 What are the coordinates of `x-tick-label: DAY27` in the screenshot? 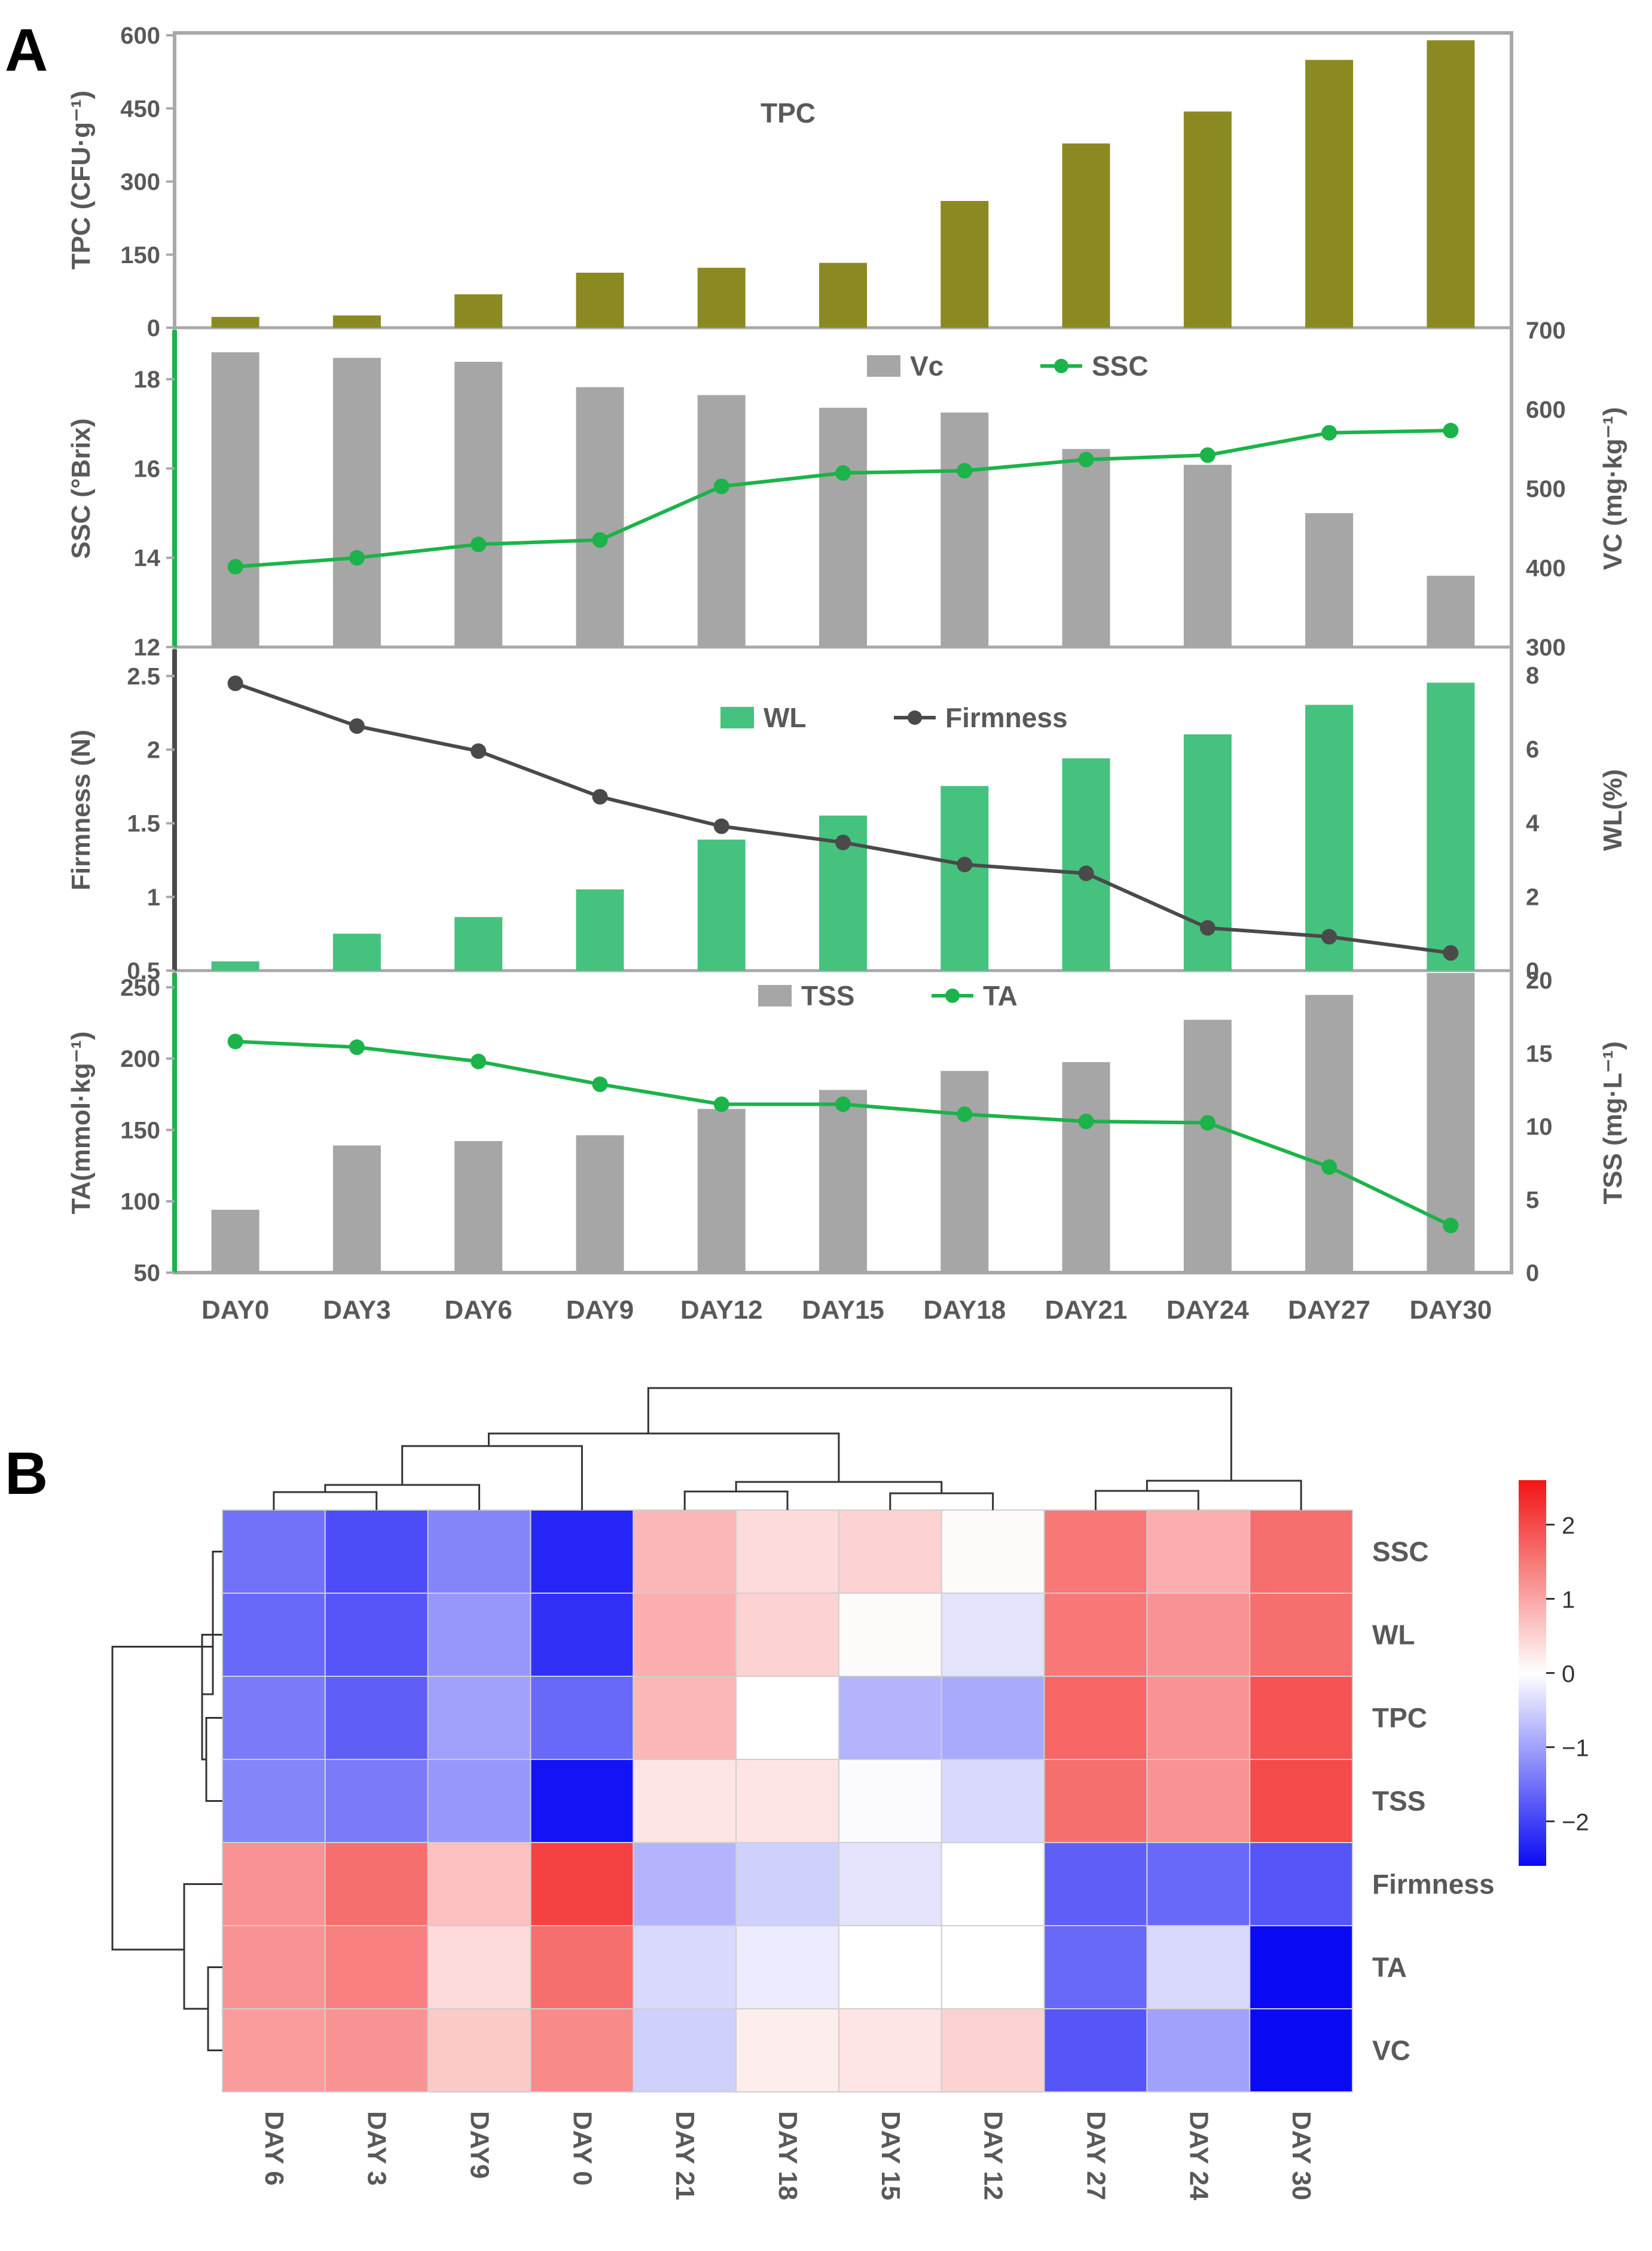 It's located at (1329, 1310).